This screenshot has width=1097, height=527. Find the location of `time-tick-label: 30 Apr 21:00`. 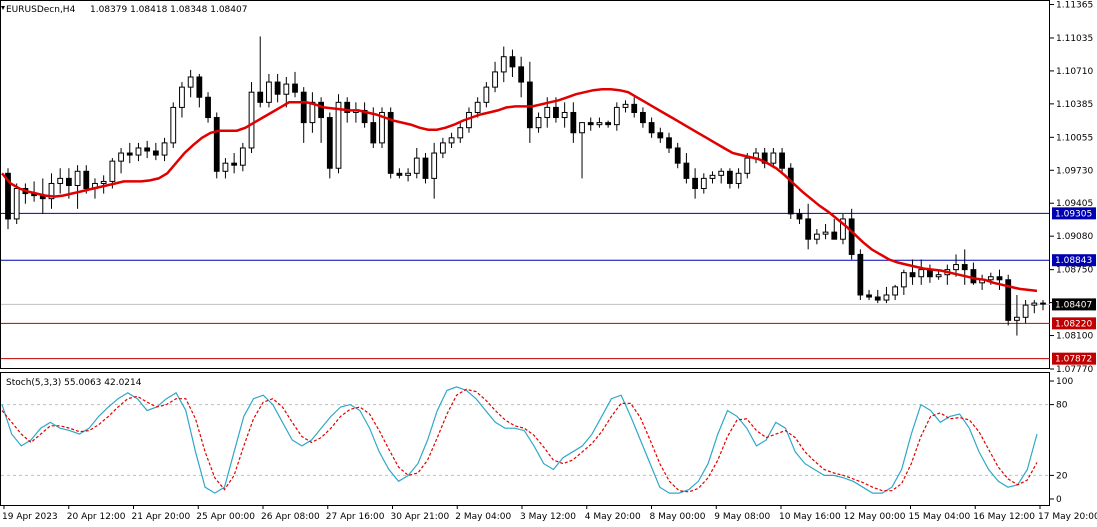

time-tick-label: 30 Apr 21:00 is located at coordinates (420, 517).